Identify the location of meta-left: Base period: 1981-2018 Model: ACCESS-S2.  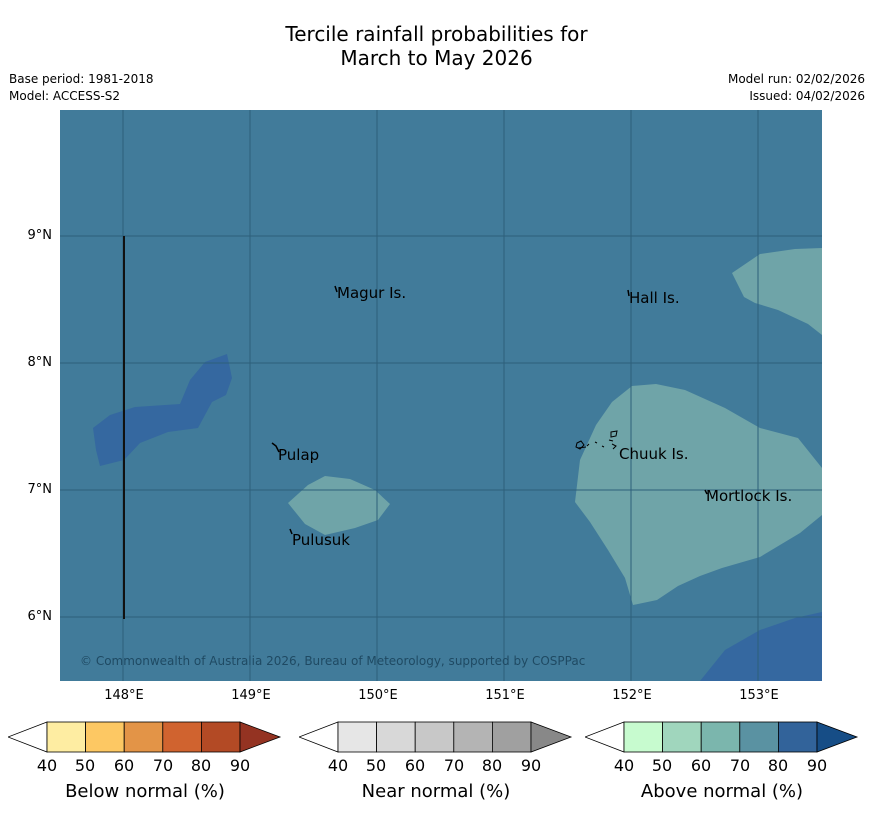
(81, 88).